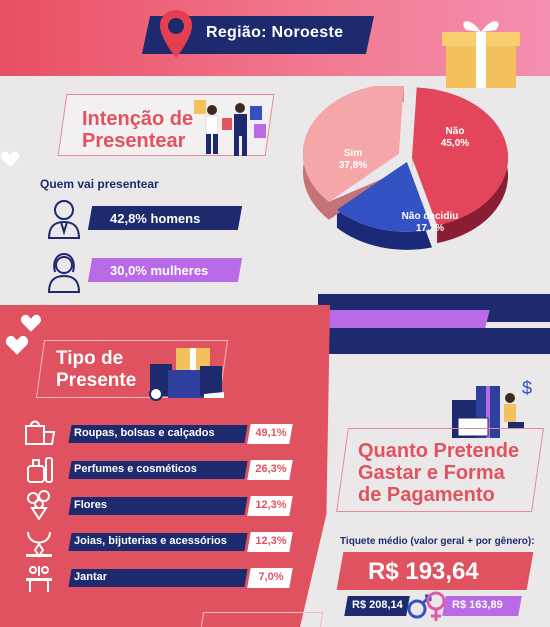 The width and height of the screenshot is (550, 627). Describe the element at coordinates (353, 165) in the screenshot. I see `pie-label-sim-value: 37,8%` at that location.